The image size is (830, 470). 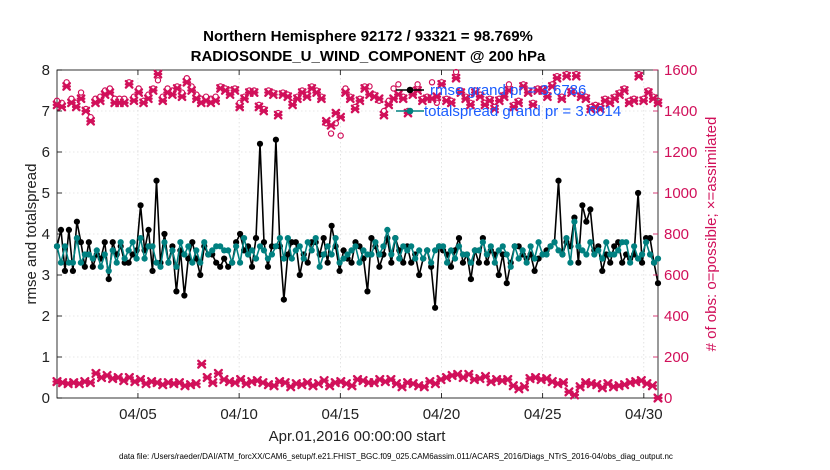 What do you see at coordinates (522, 111) in the screenshot?
I see `legend-spread-label: totalspread grand pr = 3.6014` at bounding box center [522, 111].